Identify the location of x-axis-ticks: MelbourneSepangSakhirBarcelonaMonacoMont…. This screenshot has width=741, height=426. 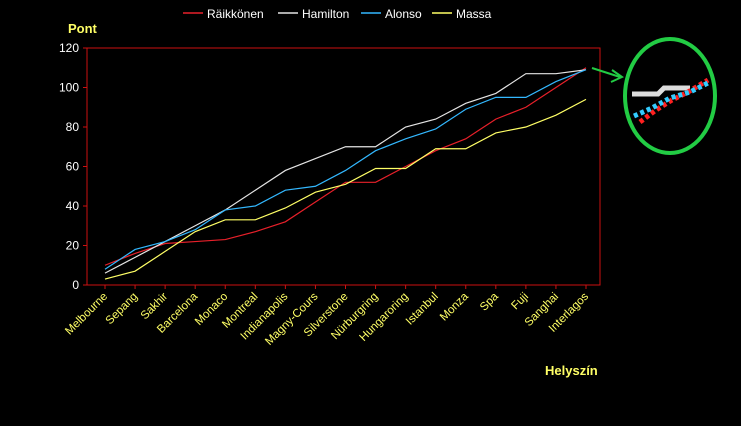
(327, 316).